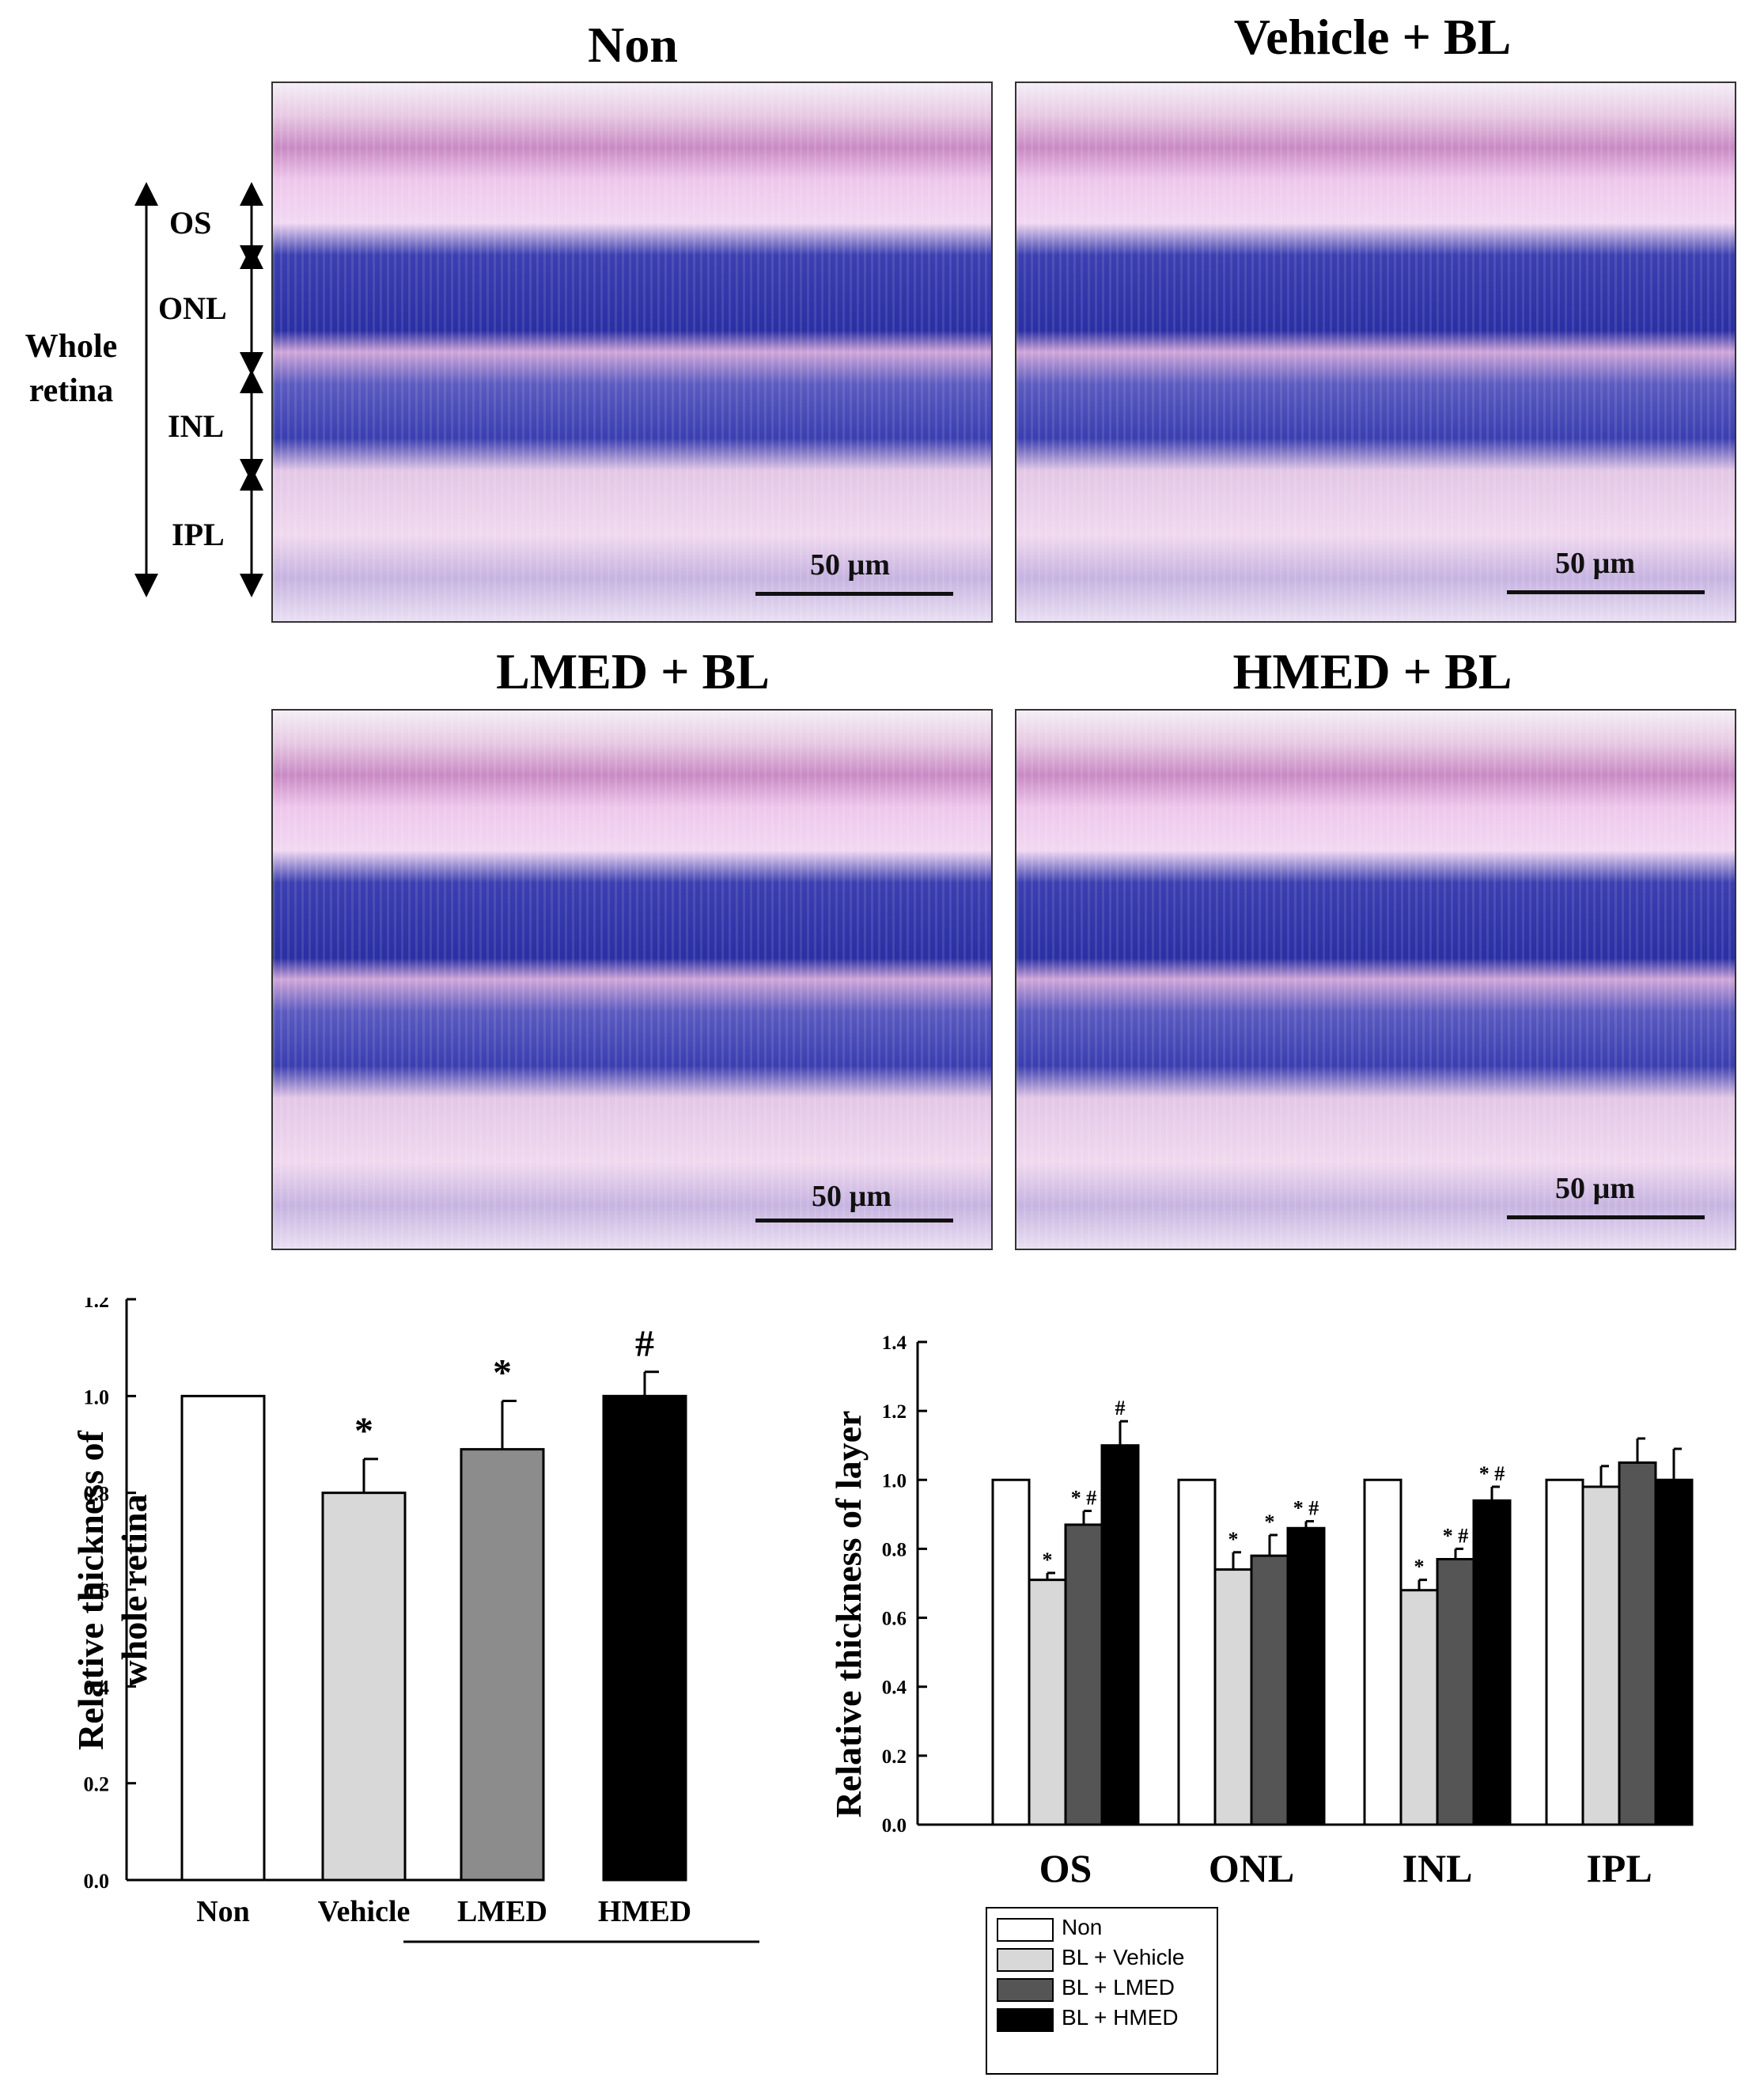 The height and width of the screenshot is (2081, 1764). Describe the element at coordinates (1026, 2020) in the screenshot. I see `legend-swatch-hmed` at that location.